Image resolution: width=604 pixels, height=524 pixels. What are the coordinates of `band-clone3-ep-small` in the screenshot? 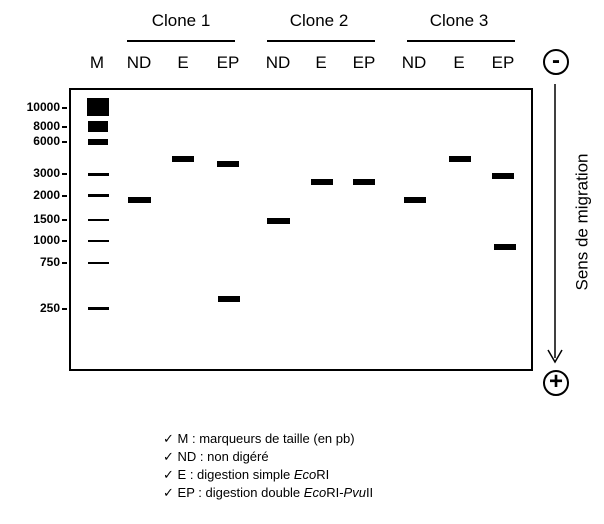 It's located at (505, 247).